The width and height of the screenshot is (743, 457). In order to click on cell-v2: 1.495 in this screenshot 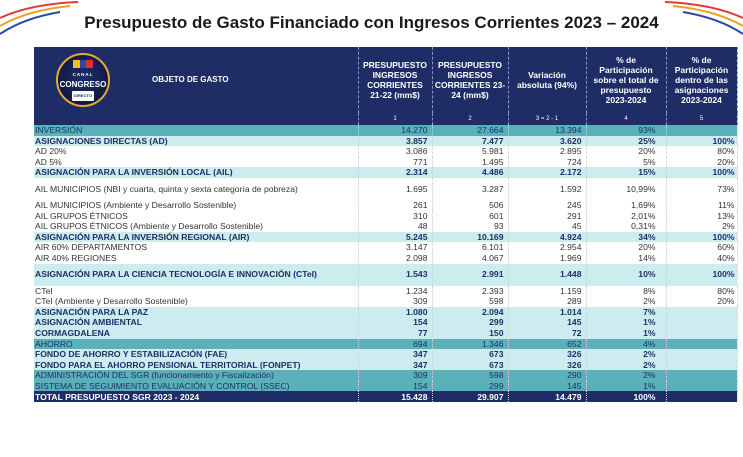, I will do `click(470, 162)`.